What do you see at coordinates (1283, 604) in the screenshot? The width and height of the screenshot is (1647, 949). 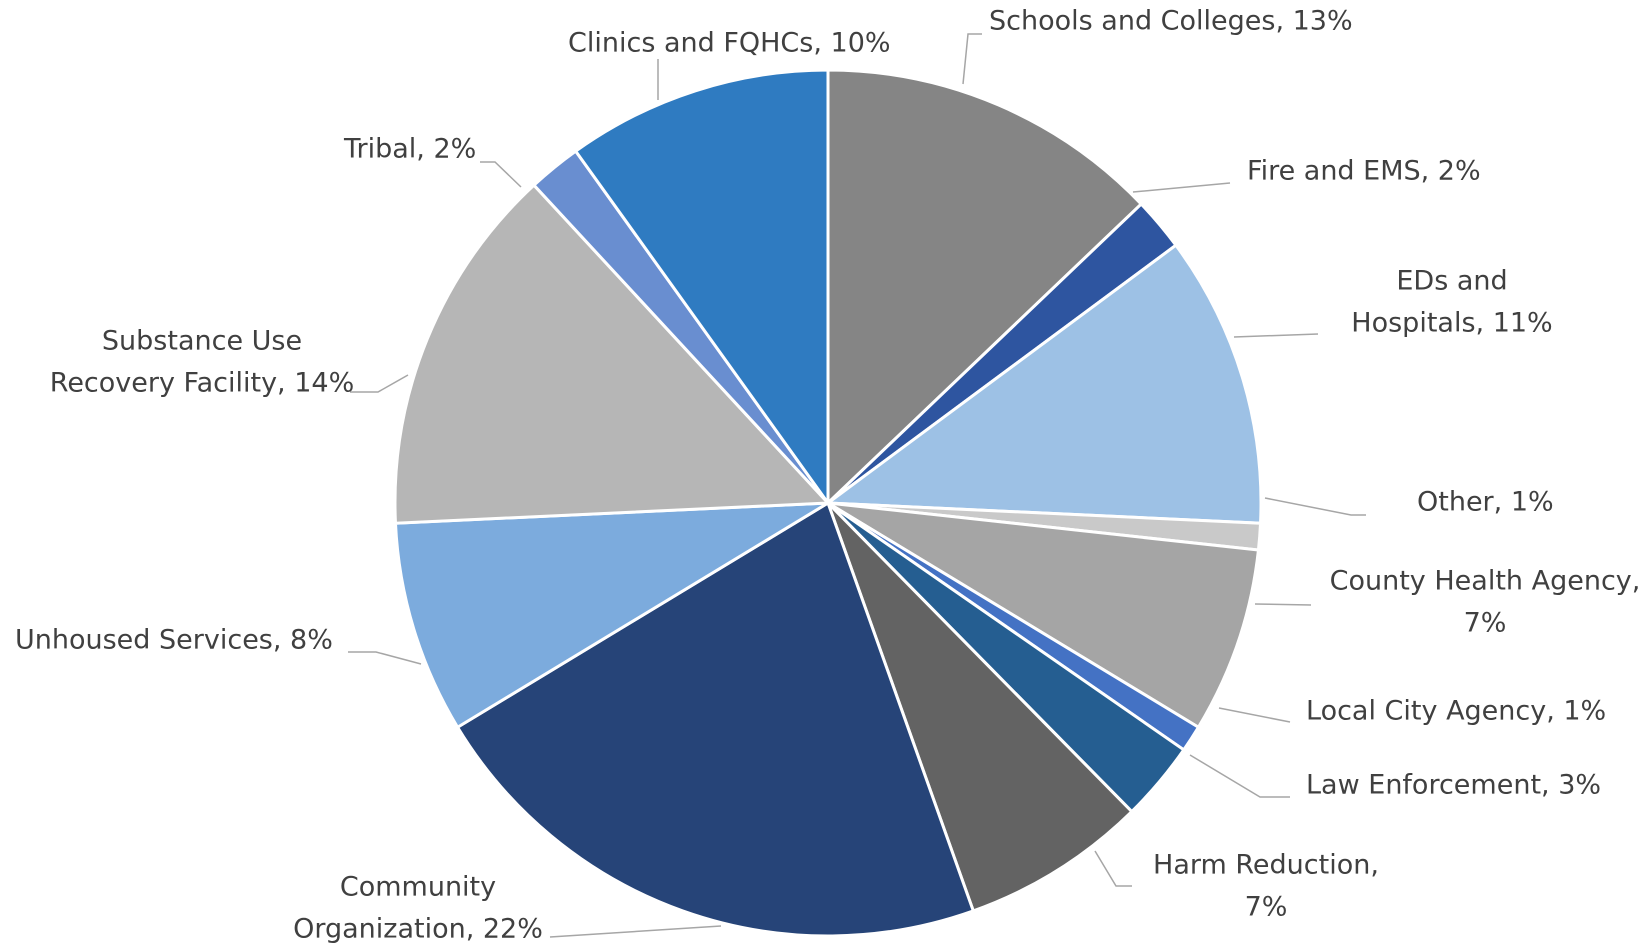 I see `leader-line-county-health-agency` at bounding box center [1283, 604].